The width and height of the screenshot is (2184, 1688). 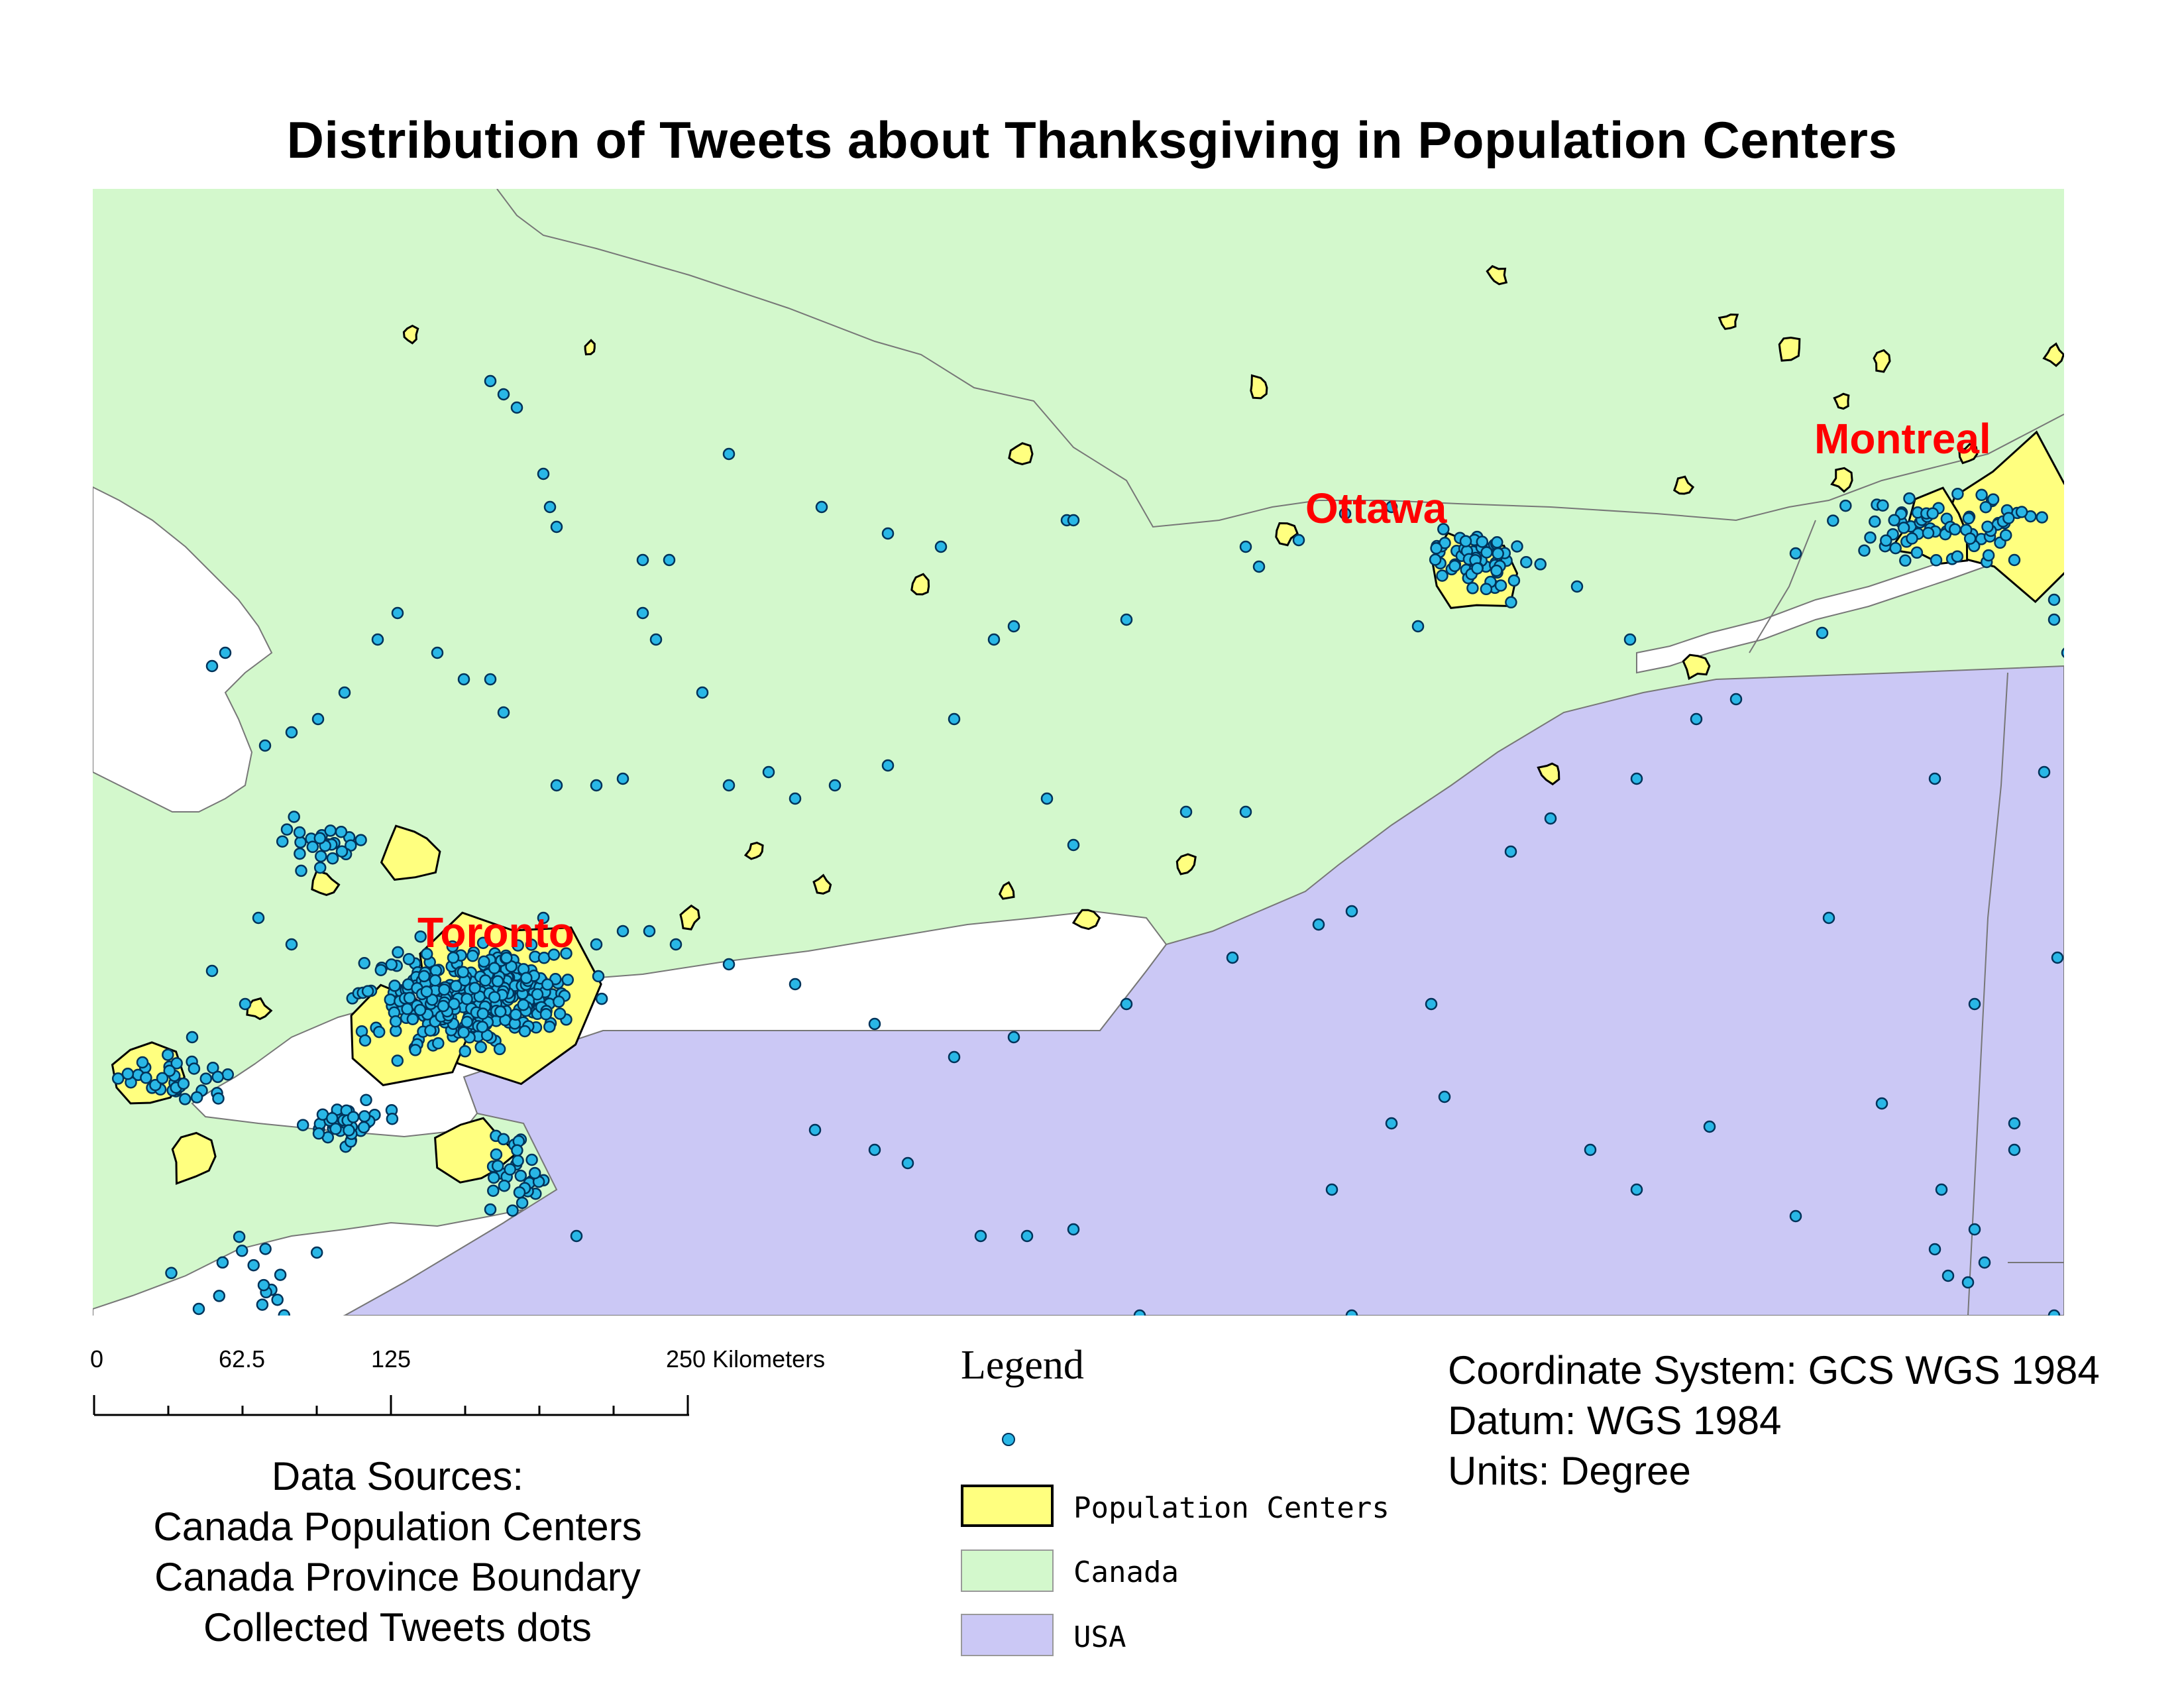 What do you see at coordinates (1280, 359) in the screenshot?
I see `province-boundary` at bounding box center [1280, 359].